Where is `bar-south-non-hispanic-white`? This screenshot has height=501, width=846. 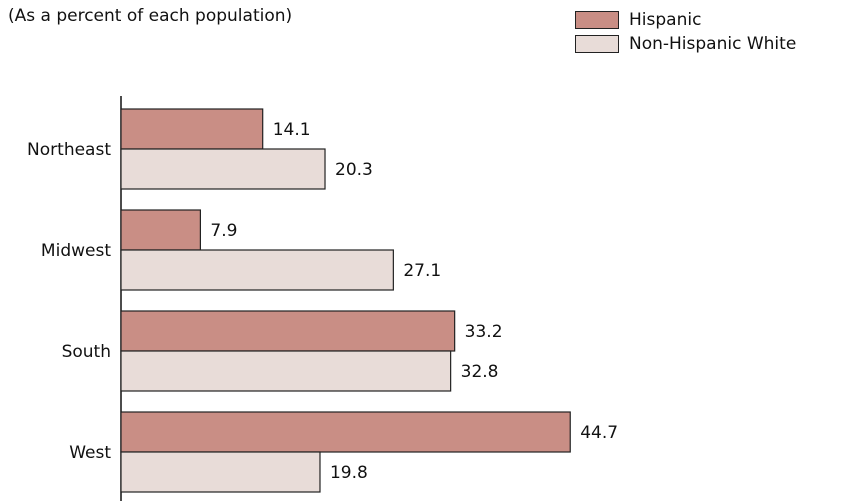
bar-south-non-hispanic-white is located at coordinates (286, 371).